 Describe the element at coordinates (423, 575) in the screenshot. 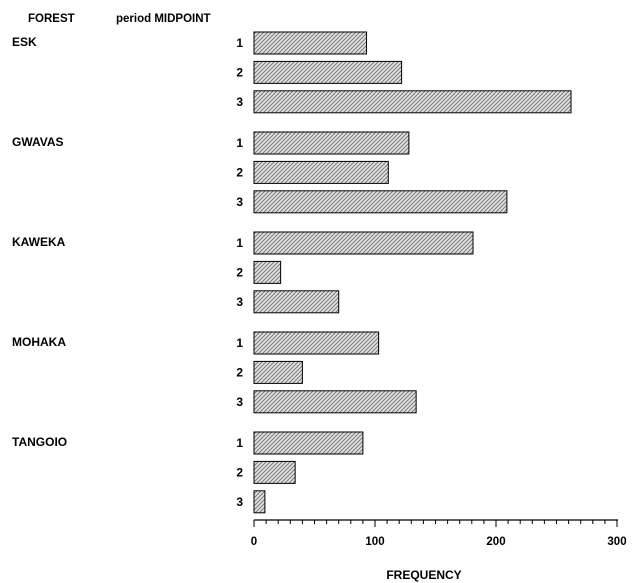

I see `x-axis-title: FREQUENCY` at that location.